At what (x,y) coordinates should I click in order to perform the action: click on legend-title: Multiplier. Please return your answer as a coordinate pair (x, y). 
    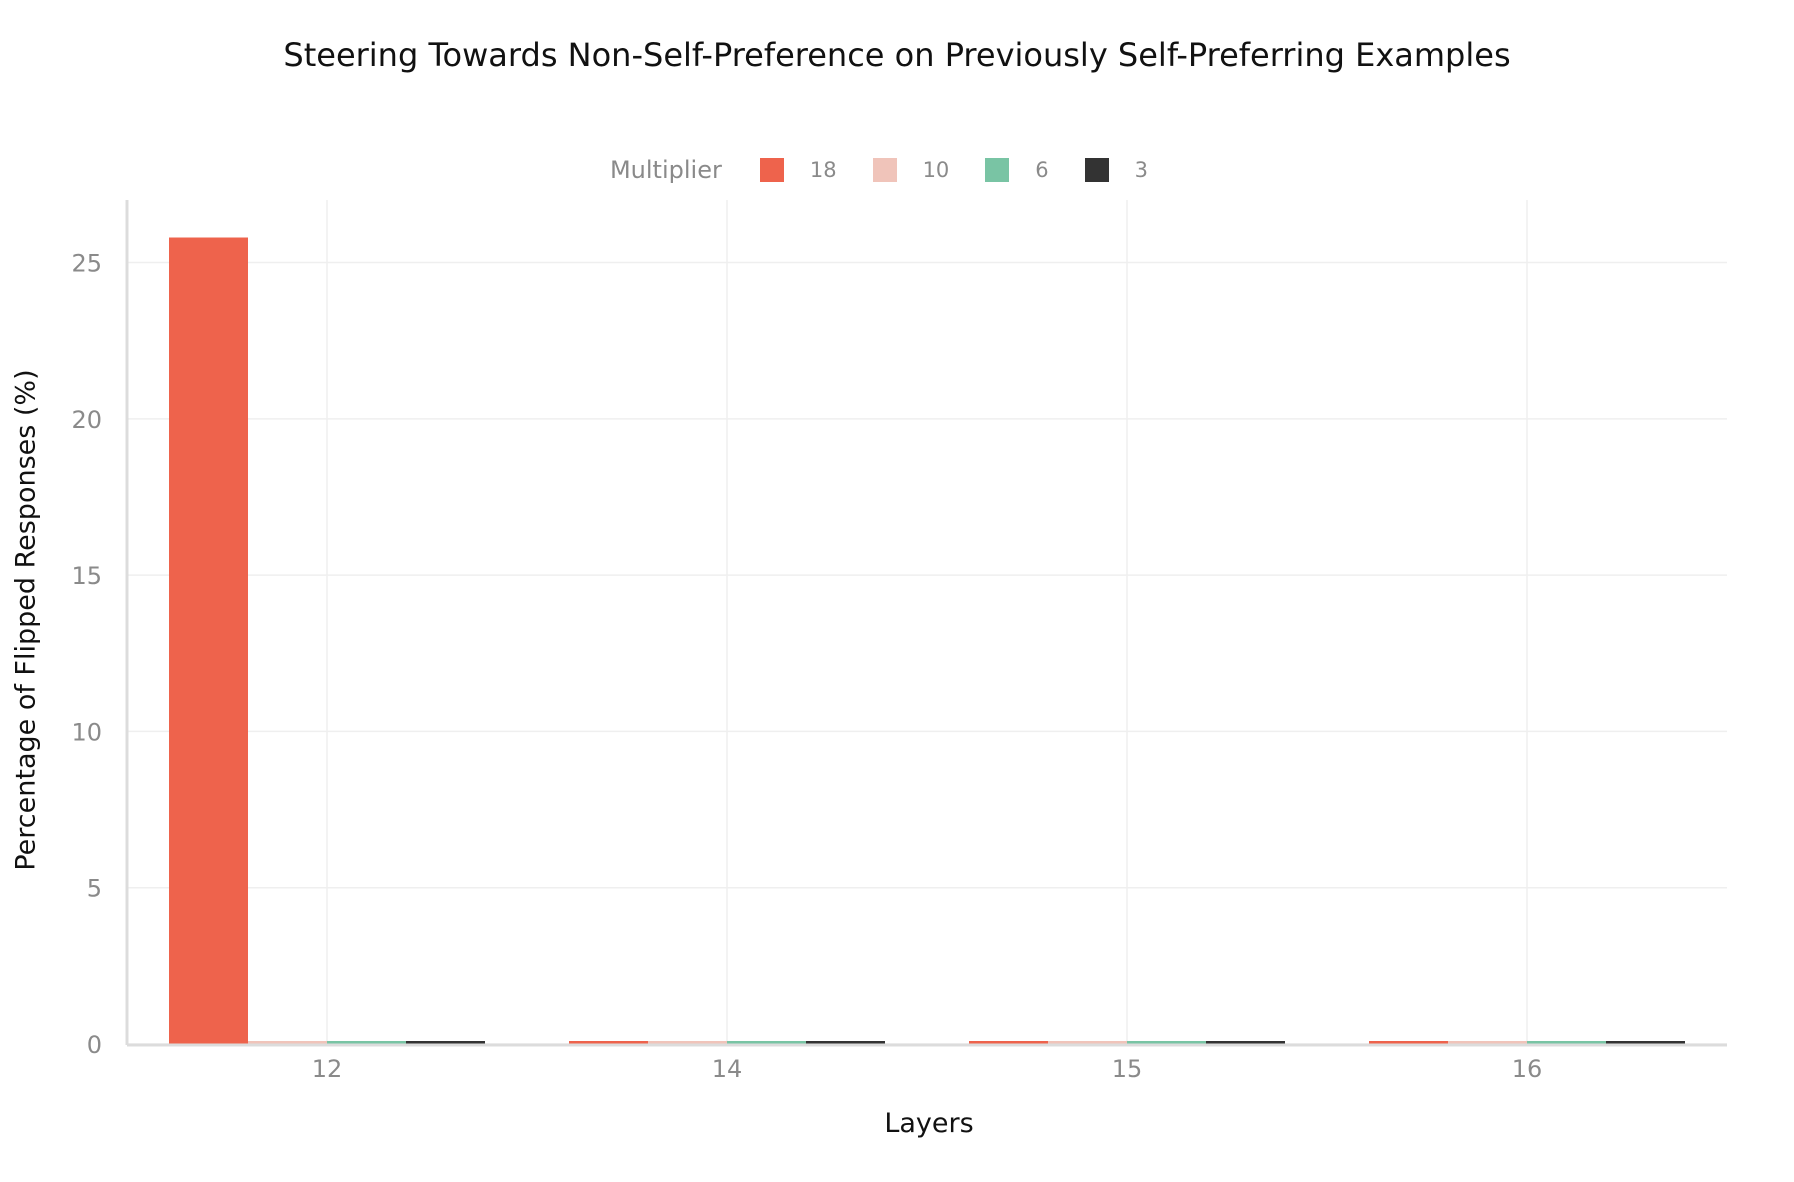
    Looking at the image, I should click on (665, 170).